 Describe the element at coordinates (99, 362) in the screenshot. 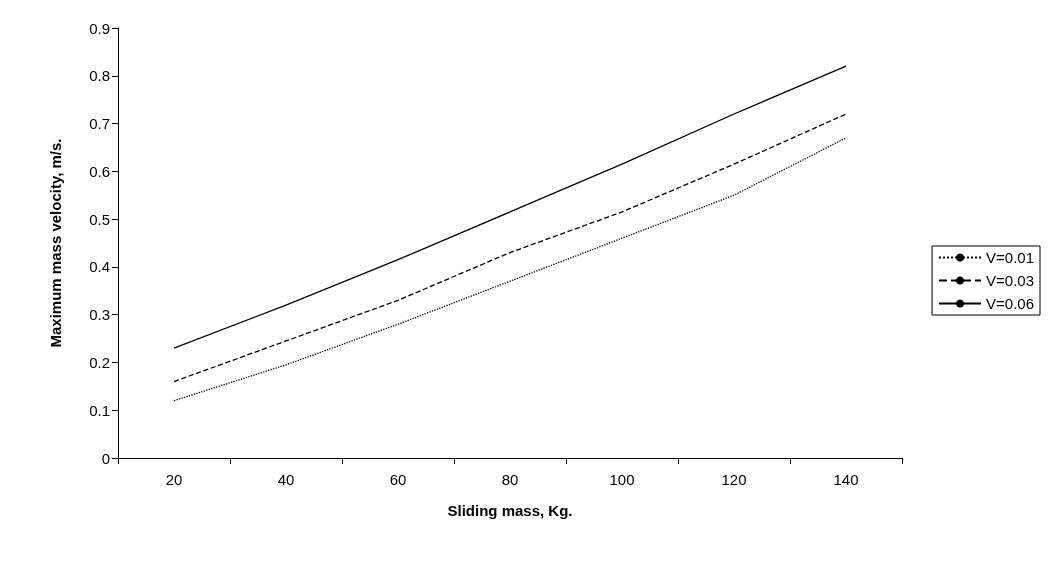

I see `y-tick-label: 0.2` at that location.